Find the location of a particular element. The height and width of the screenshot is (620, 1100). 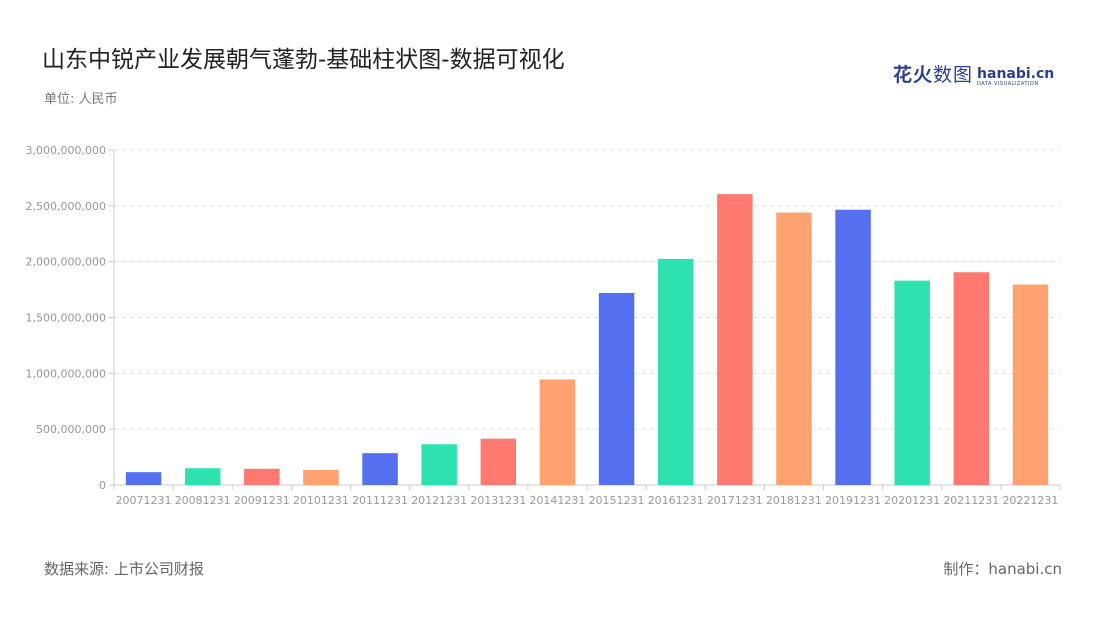

chart-title: 山东中锐产业发展朝气蓬勃-基础柱状图-数据可视化 is located at coordinates (303, 60).